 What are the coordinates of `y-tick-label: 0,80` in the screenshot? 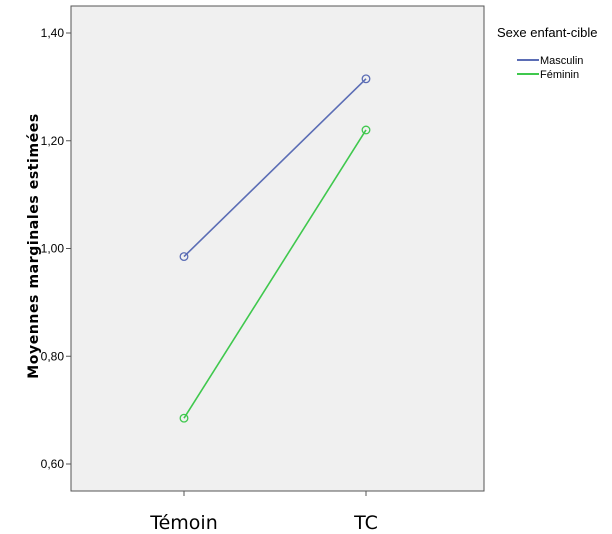 It's located at (53, 356).